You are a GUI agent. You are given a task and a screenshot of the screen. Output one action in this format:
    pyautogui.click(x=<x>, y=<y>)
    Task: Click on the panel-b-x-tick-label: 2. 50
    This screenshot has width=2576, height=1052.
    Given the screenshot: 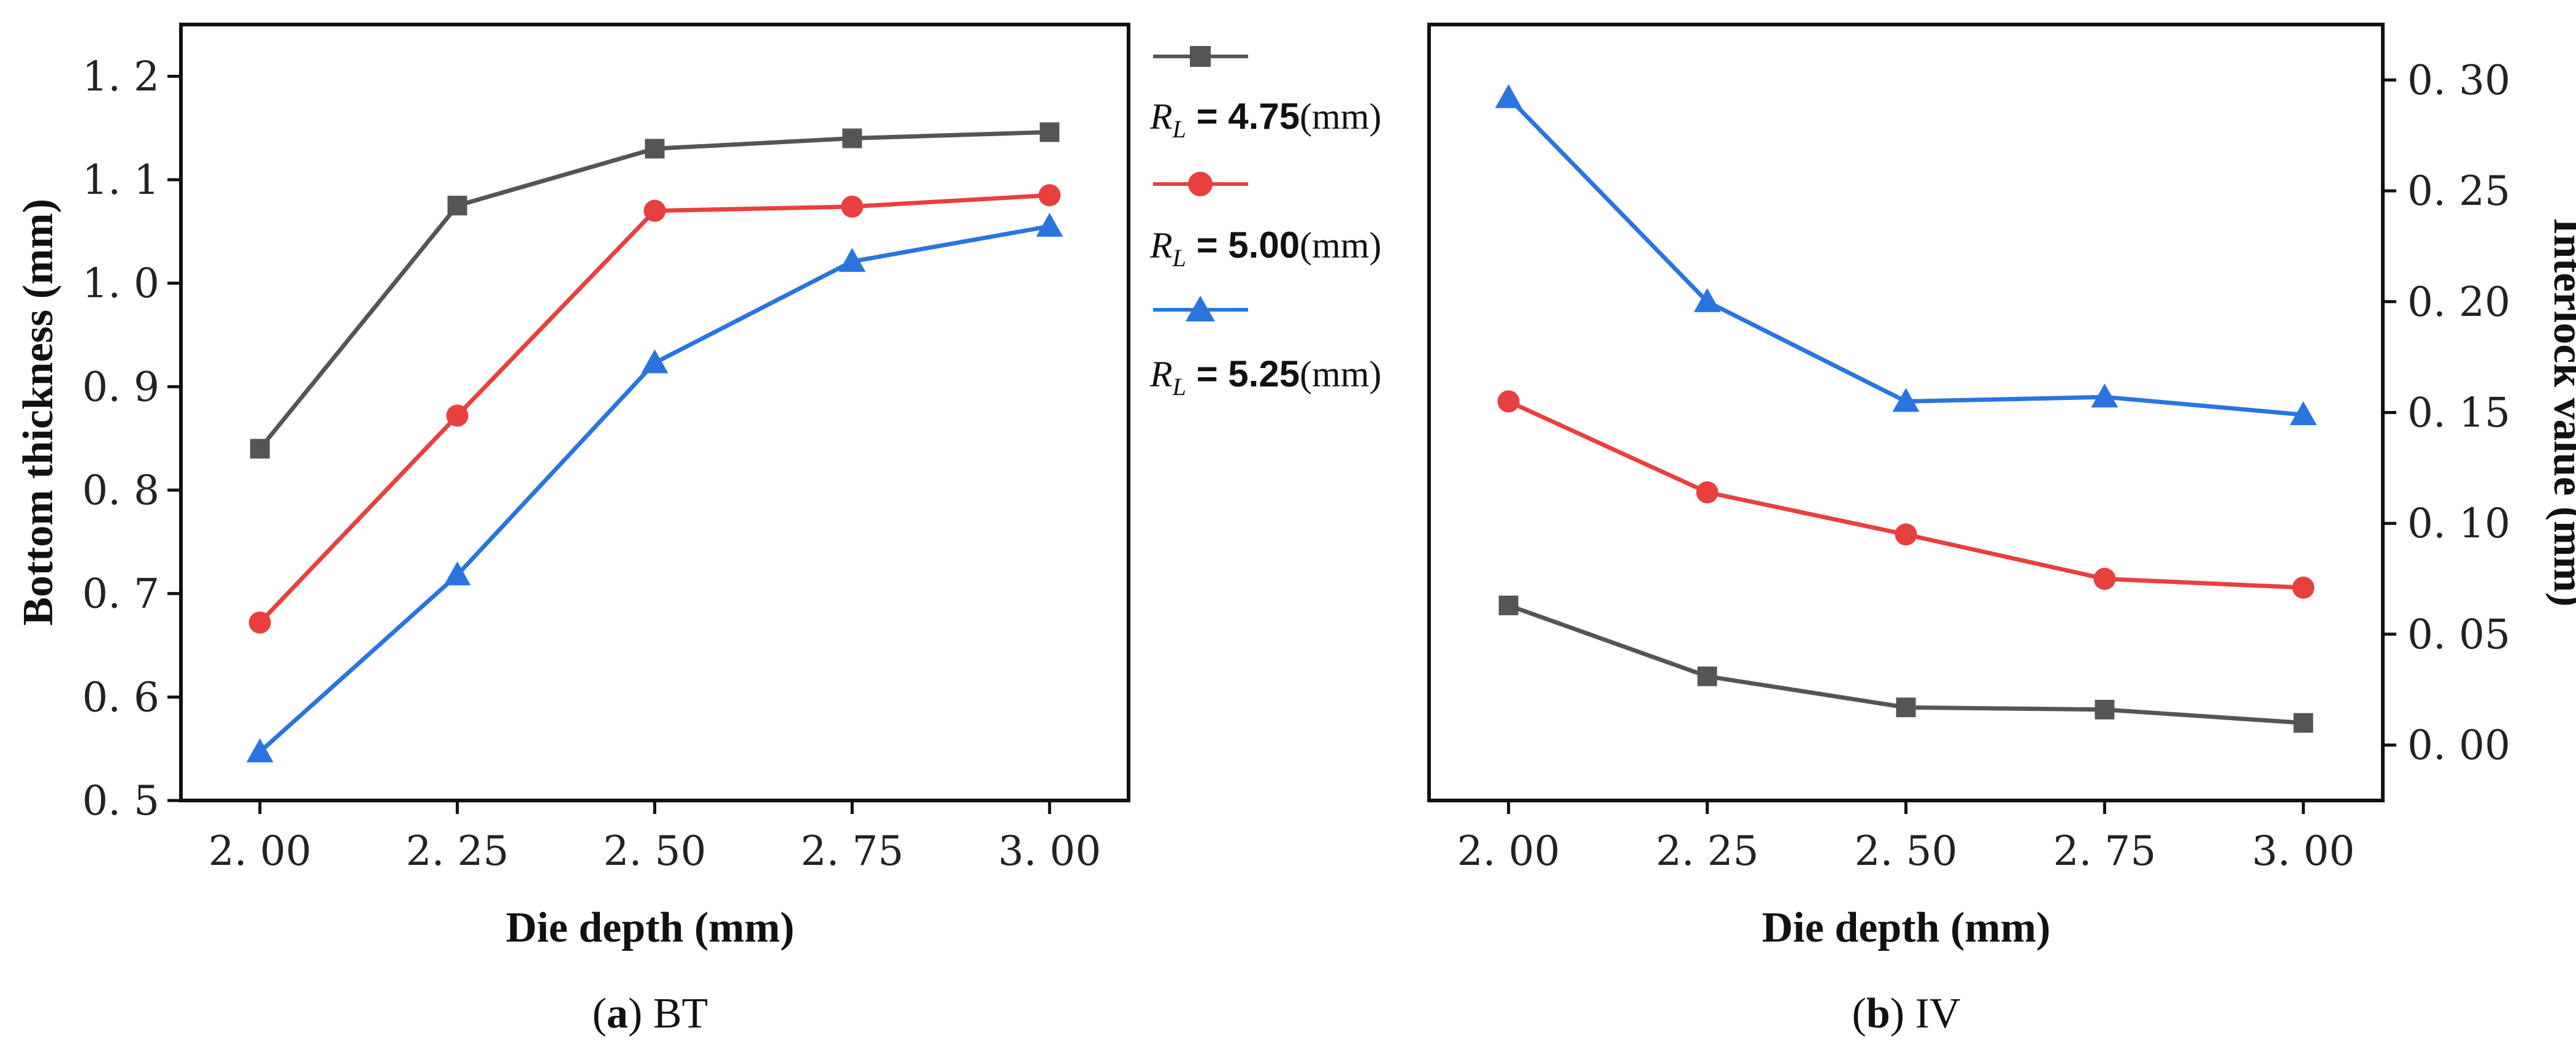 What is the action you would take?
    pyautogui.click(x=1906, y=851)
    